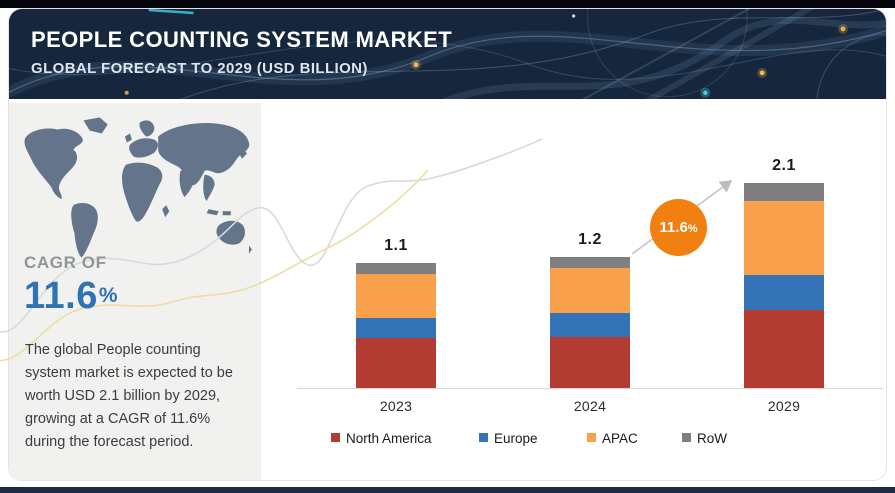  Describe the element at coordinates (108, 295) in the screenshot. I see `cagr-percent-sign: %` at that location.